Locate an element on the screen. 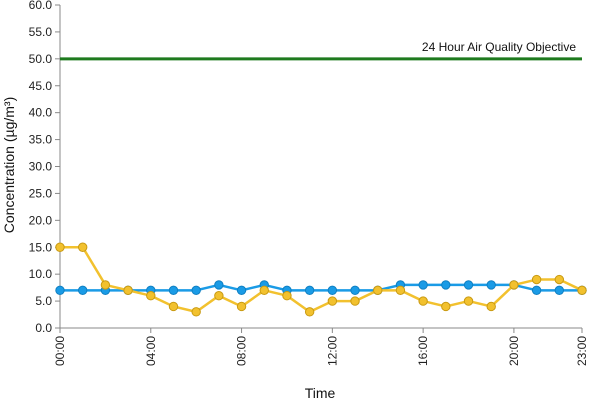  x-tick-label: 04:00 is located at coordinates (151, 351).